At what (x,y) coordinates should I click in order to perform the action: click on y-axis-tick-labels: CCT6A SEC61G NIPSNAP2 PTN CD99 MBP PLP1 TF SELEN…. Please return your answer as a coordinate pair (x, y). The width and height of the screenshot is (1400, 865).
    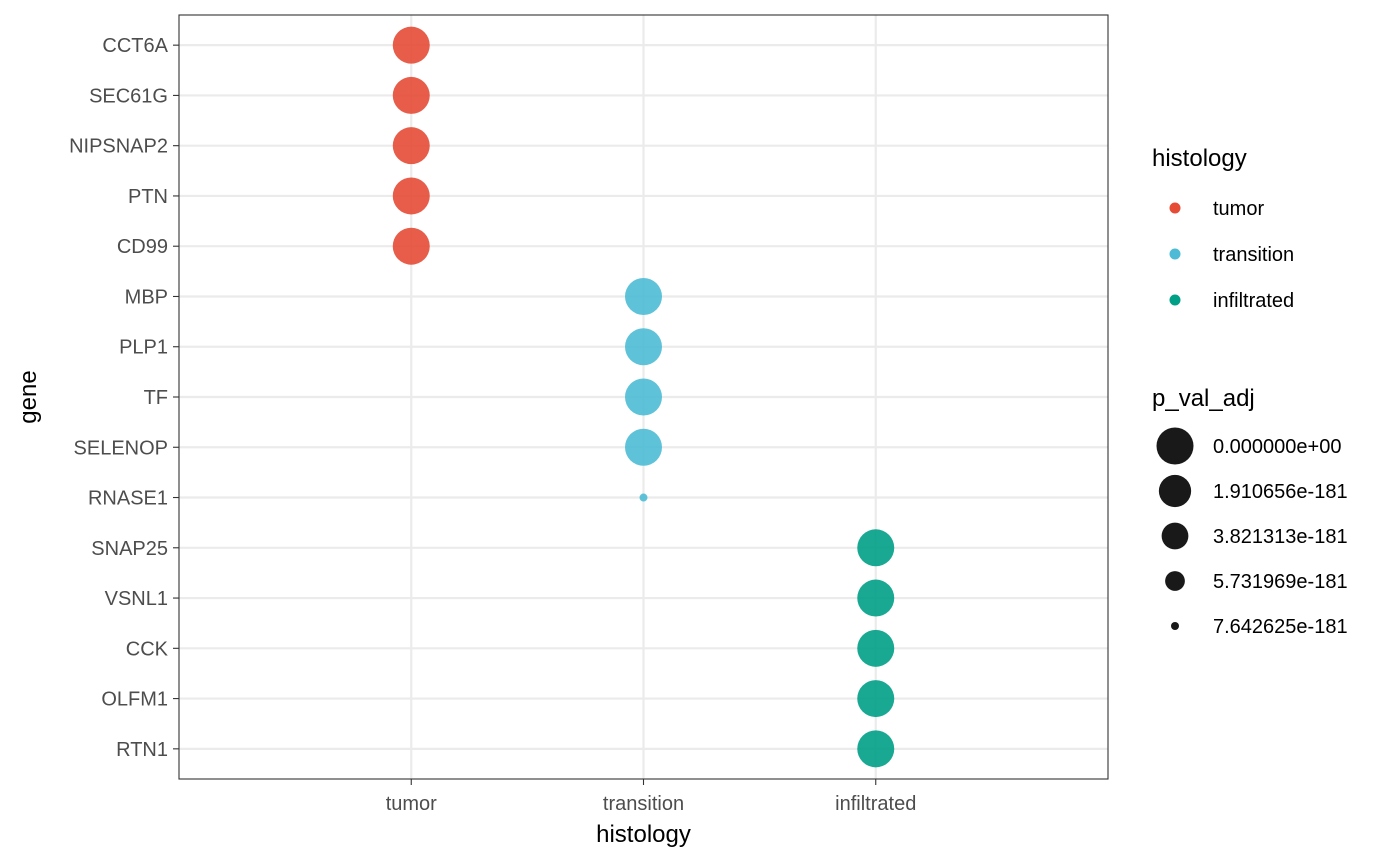
    Looking at the image, I should click on (119, 398).